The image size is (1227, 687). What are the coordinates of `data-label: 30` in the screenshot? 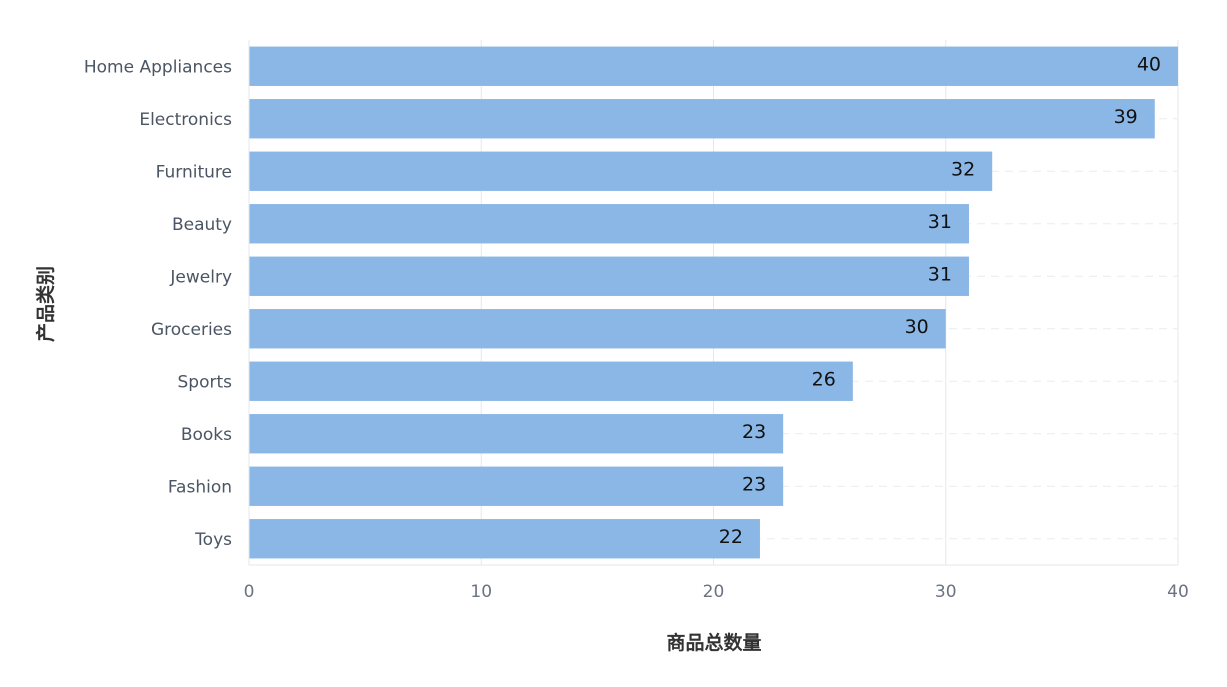 It's located at (917, 327).